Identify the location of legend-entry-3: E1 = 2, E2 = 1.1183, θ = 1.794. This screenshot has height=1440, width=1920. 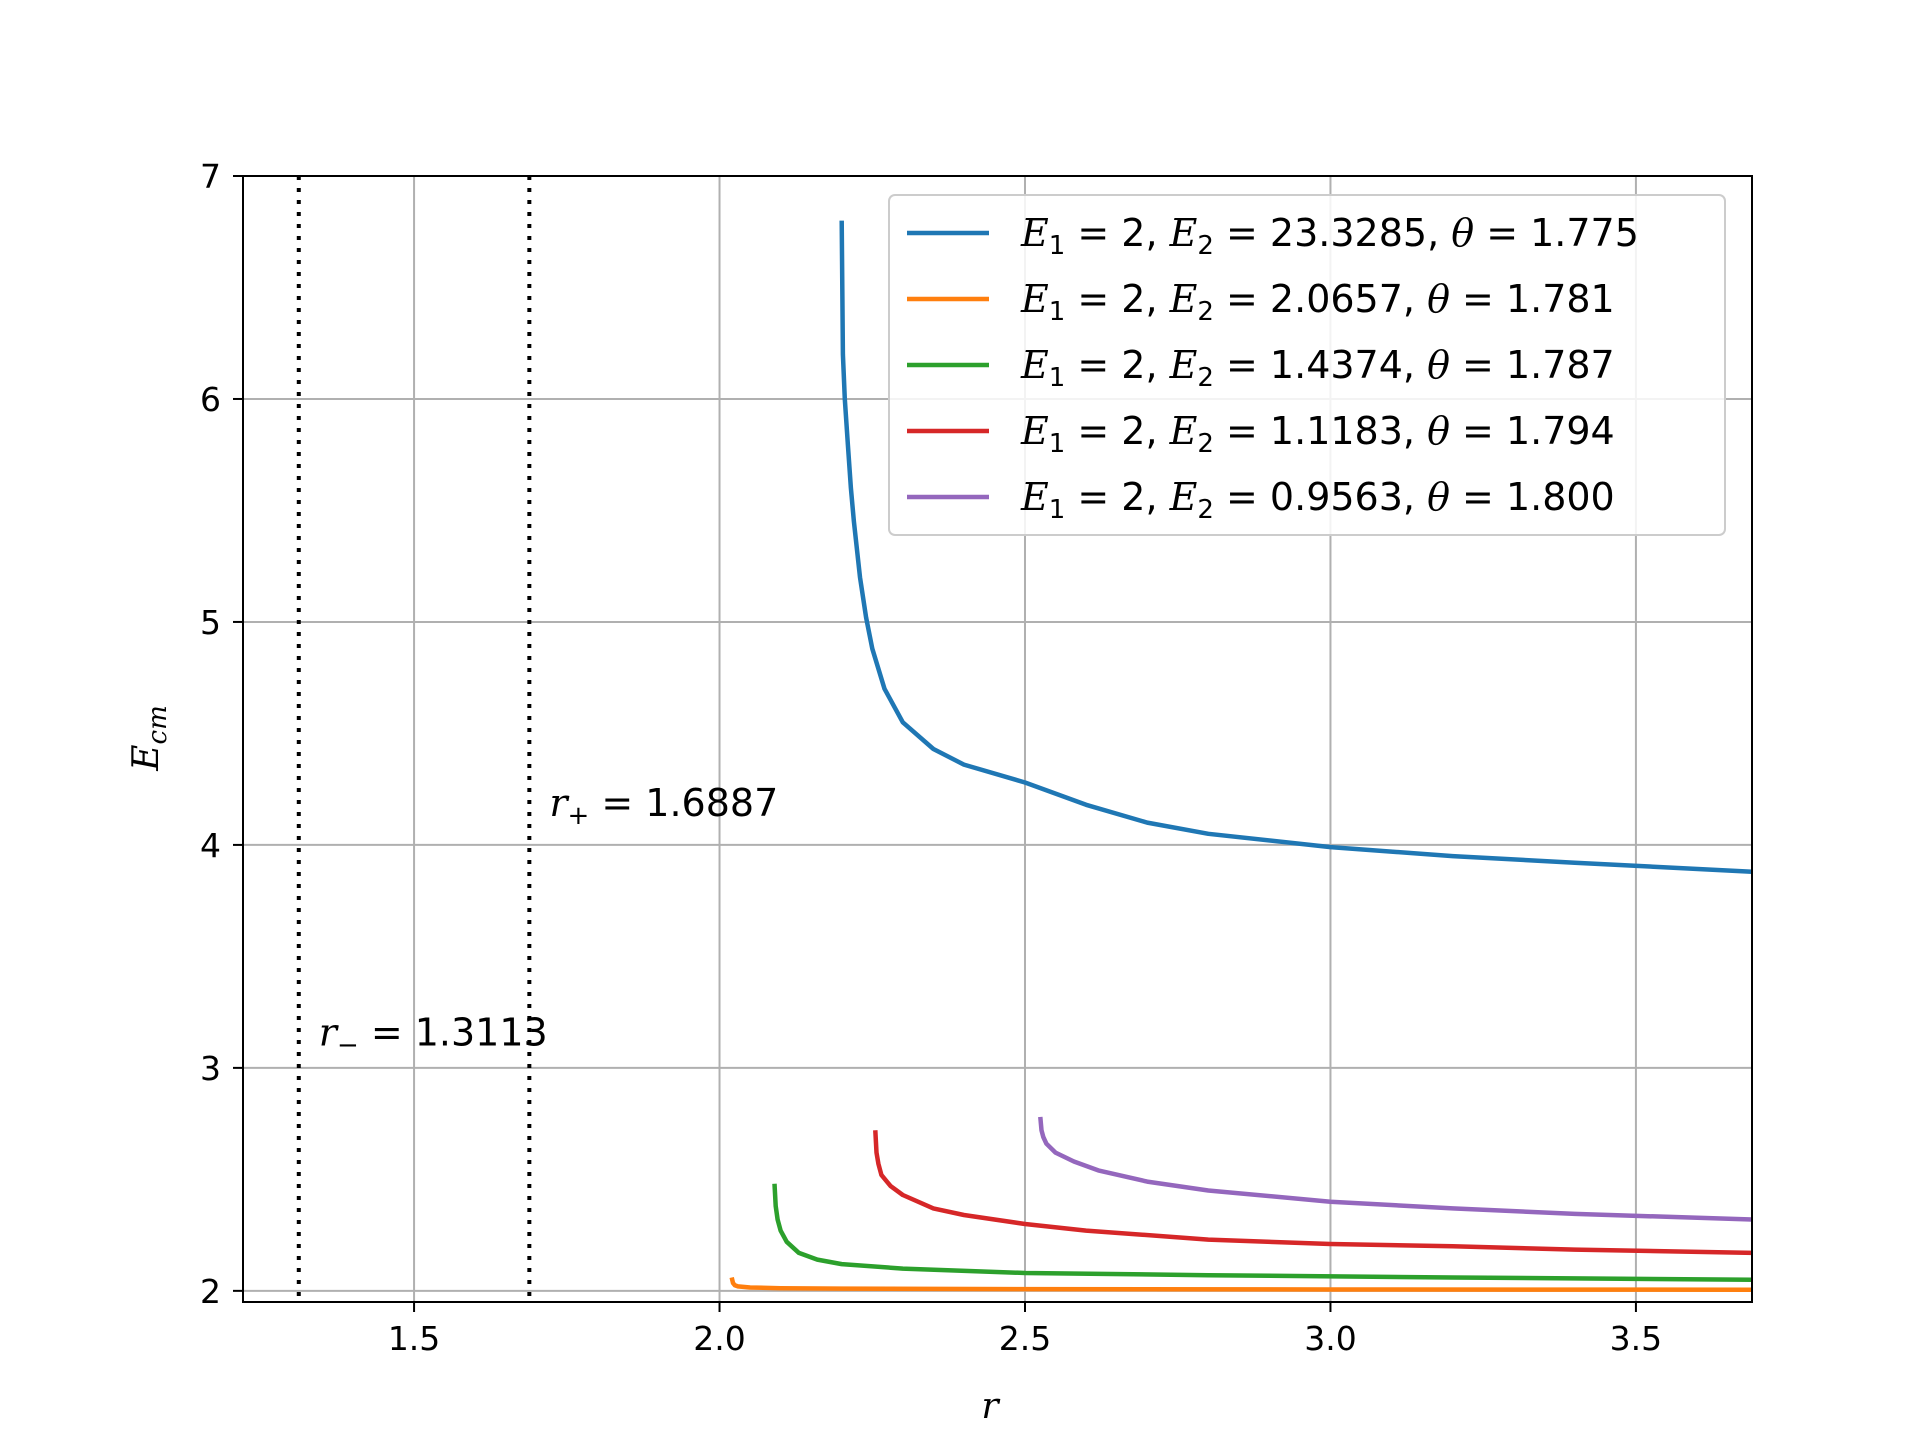
(1317, 434).